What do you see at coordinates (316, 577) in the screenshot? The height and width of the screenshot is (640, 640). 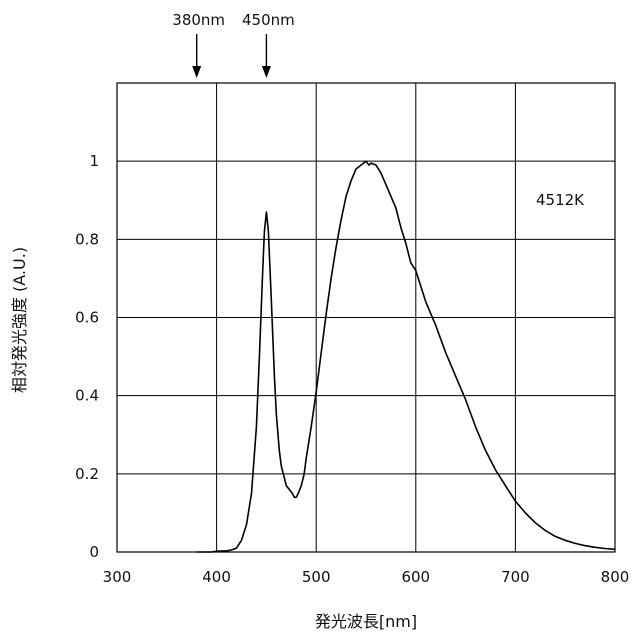 I see `x-tick-label: 500` at bounding box center [316, 577].